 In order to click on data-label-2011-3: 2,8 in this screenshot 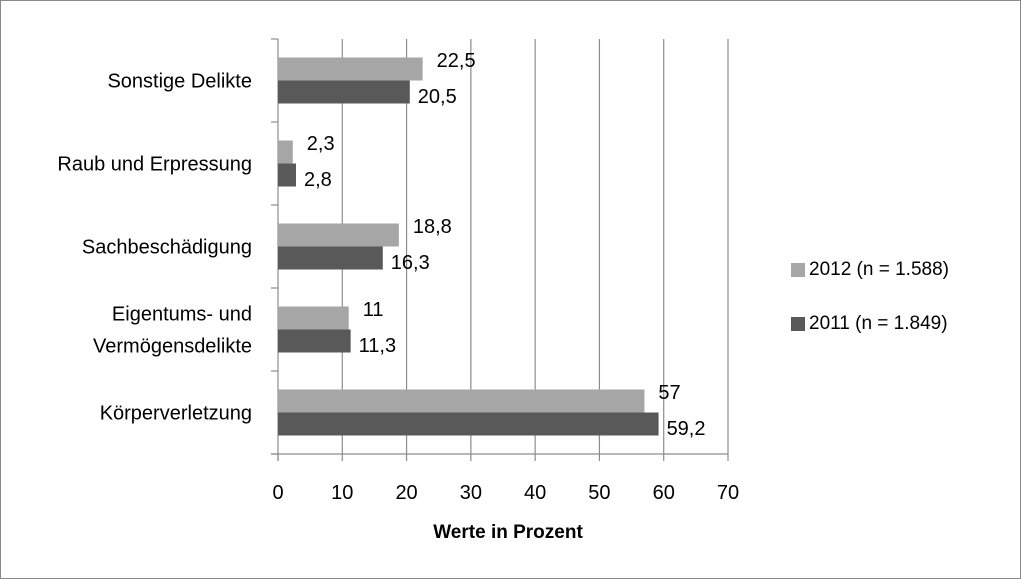, I will do `click(318, 180)`.